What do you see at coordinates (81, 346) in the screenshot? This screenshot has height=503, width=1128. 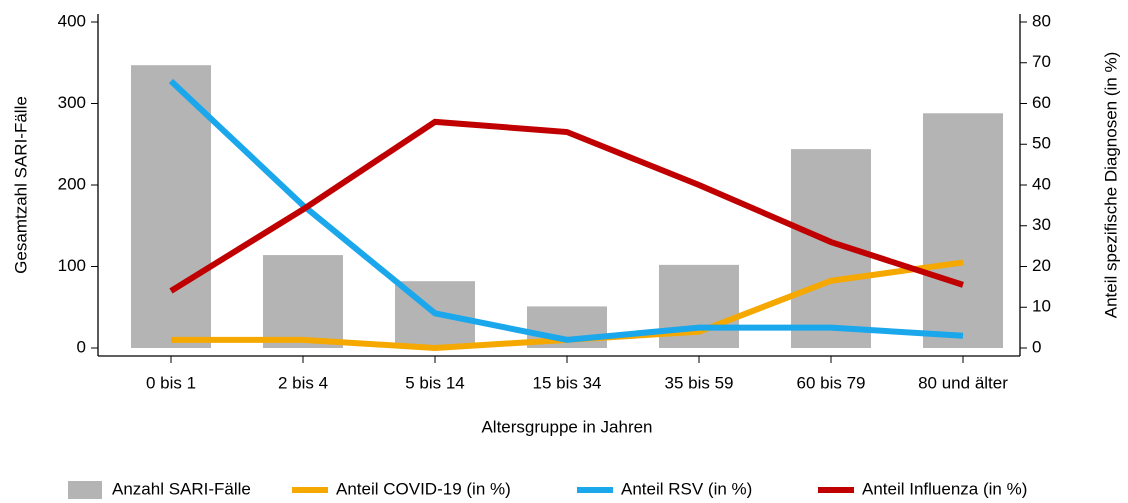 I see `y-tick-label: 0` at bounding box center [81, 346].